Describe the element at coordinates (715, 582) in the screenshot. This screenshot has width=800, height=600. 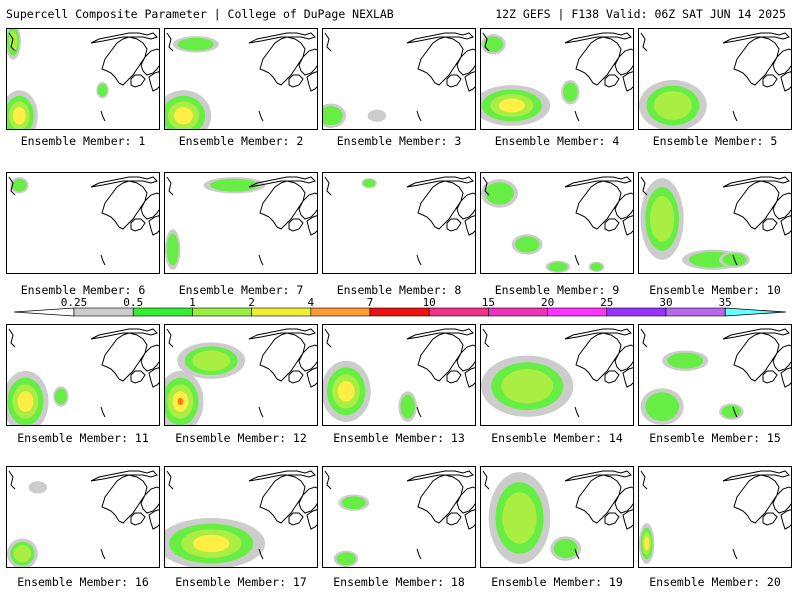
I see `ensemble-member-label: Ensemble Member: 20` at that location.